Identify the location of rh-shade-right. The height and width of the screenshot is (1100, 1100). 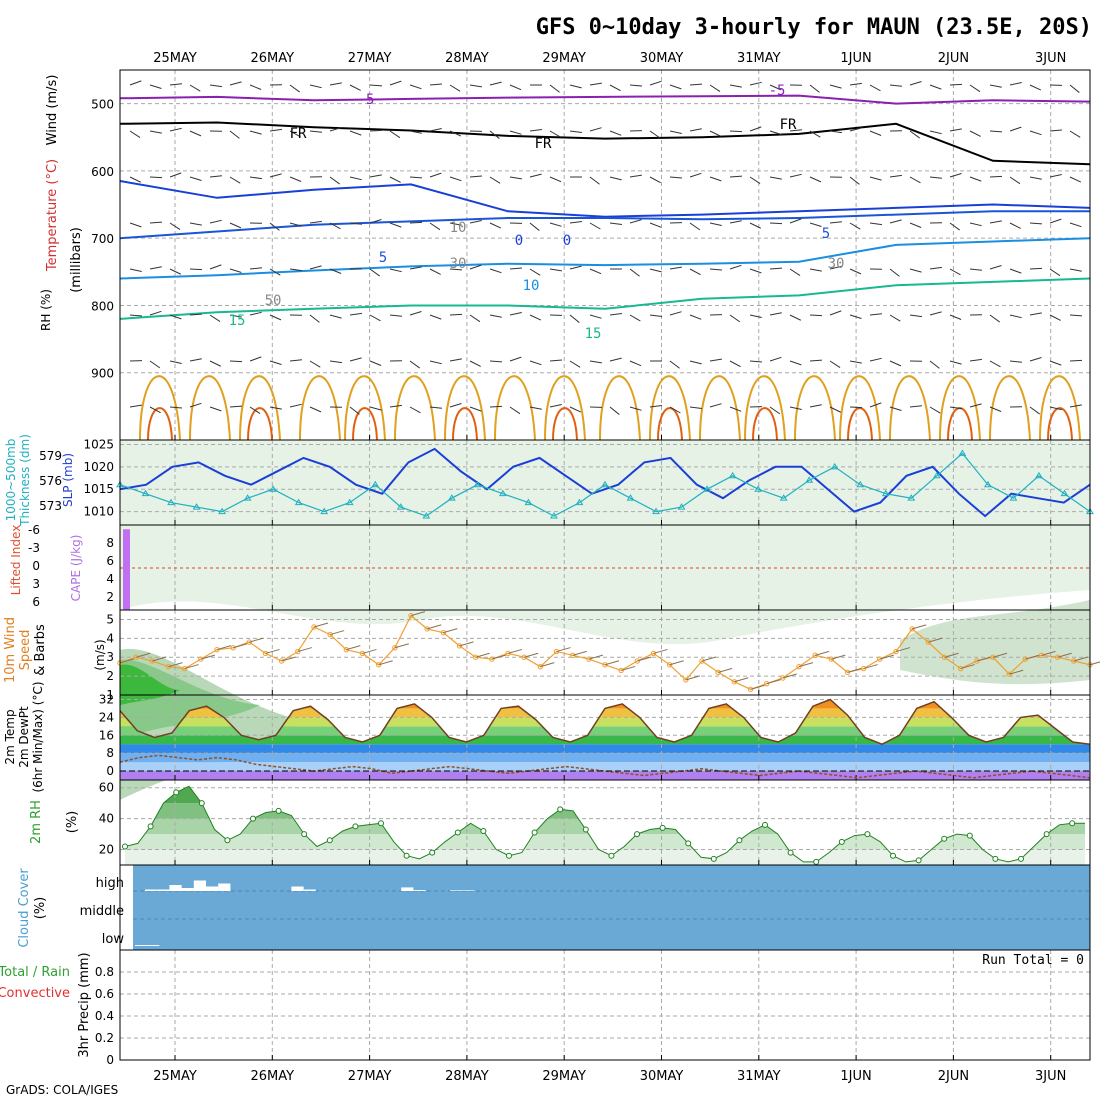
(995, 642).